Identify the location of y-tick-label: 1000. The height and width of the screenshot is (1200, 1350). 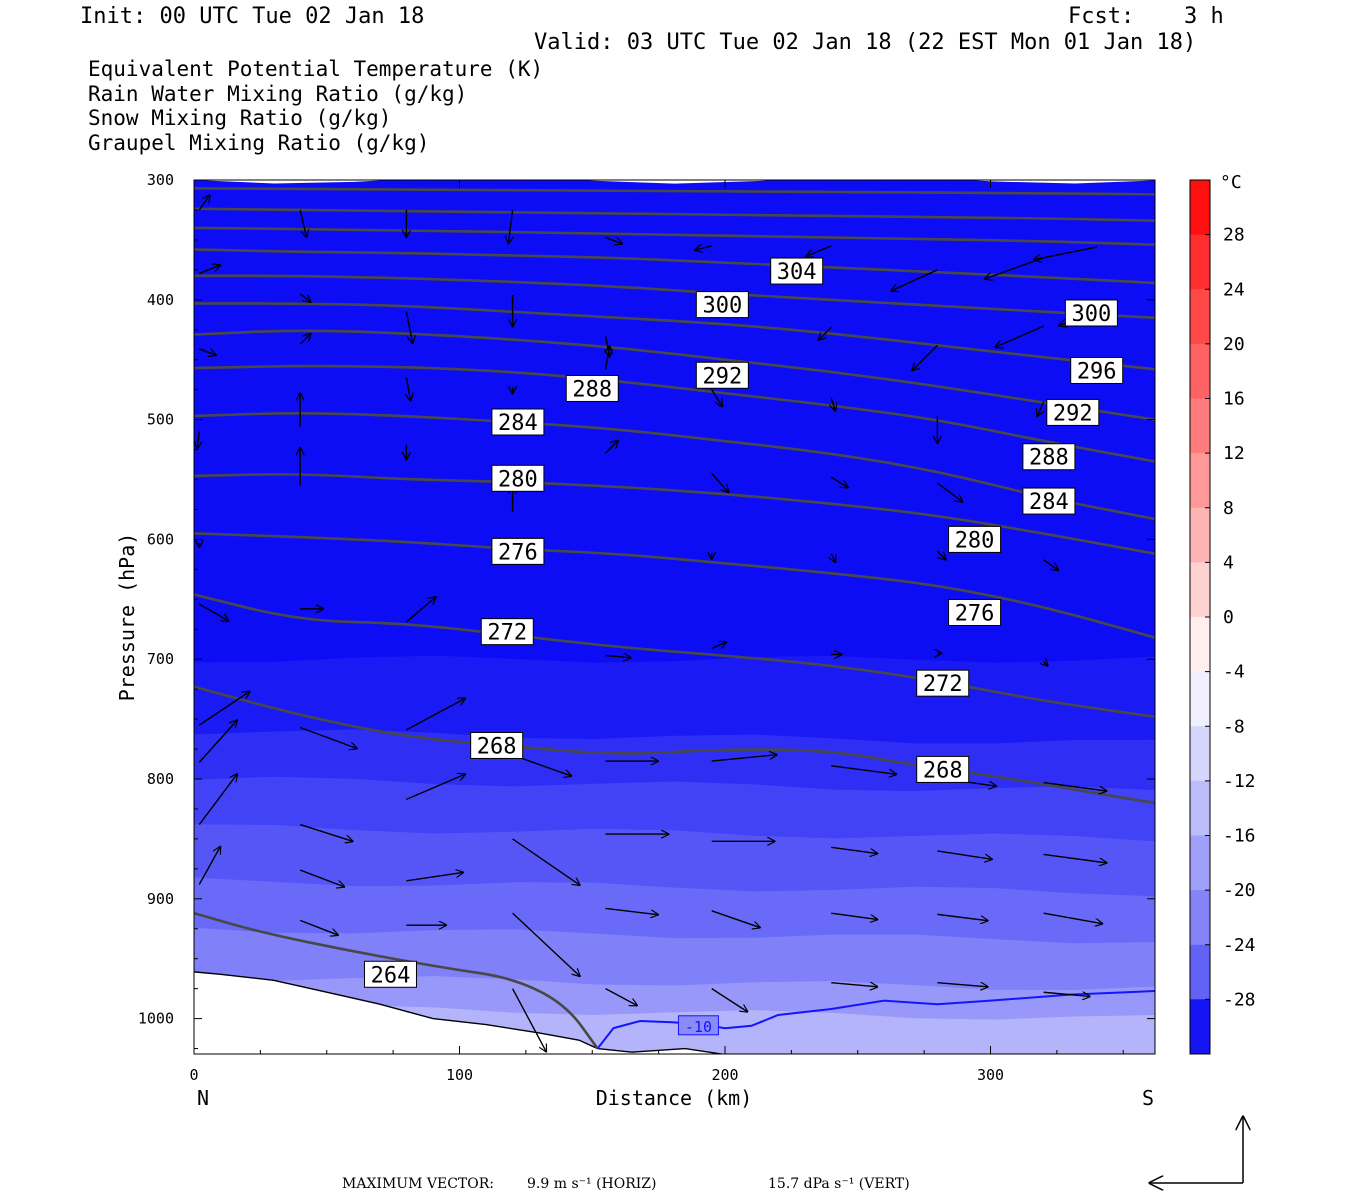
(156, 1019).